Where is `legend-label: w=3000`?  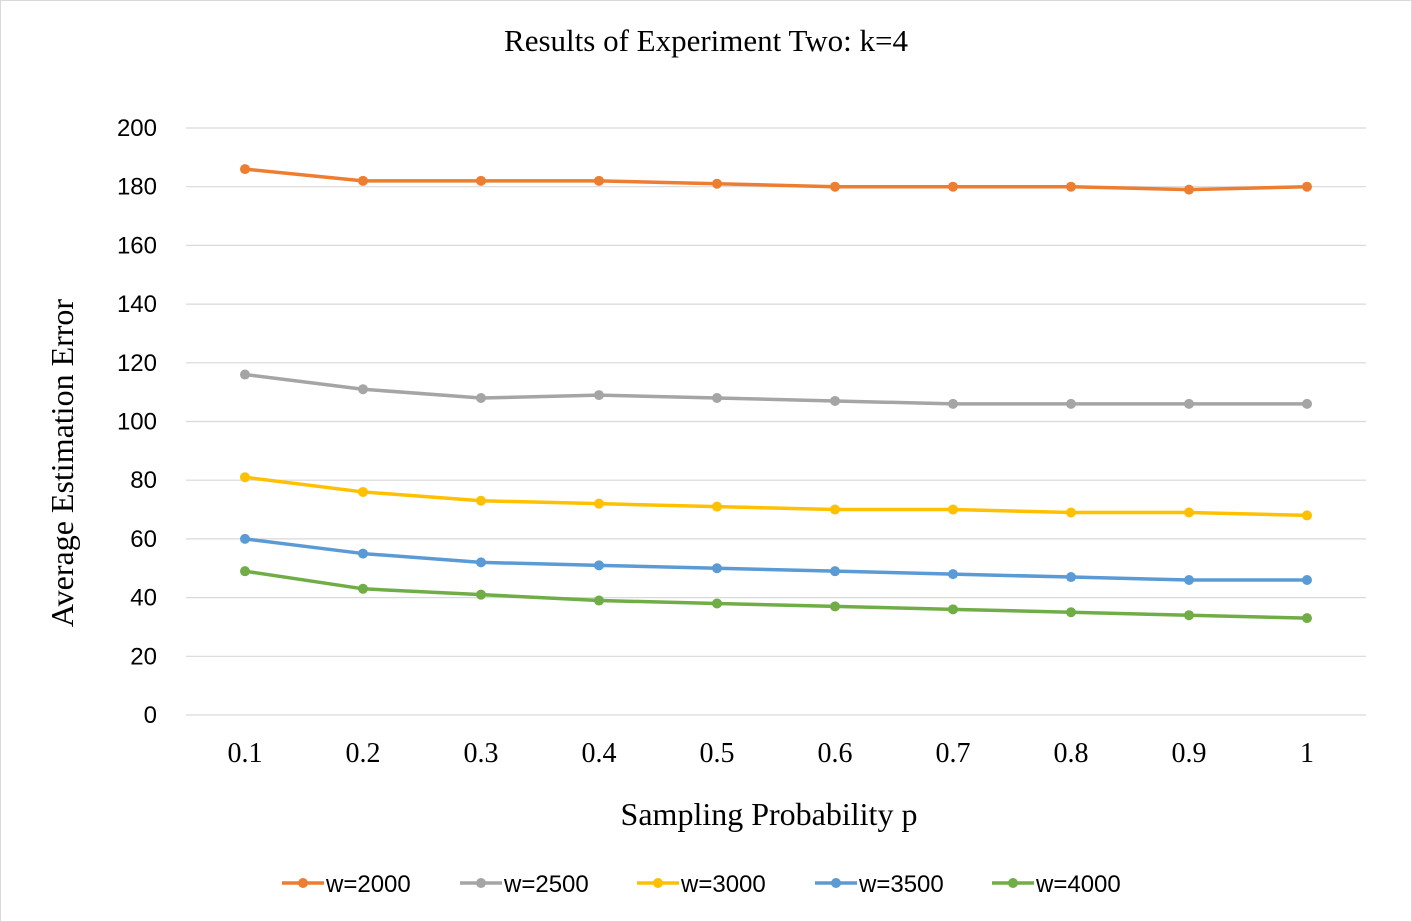
legend-label: w=3000 is located at coordinates (723, 884).